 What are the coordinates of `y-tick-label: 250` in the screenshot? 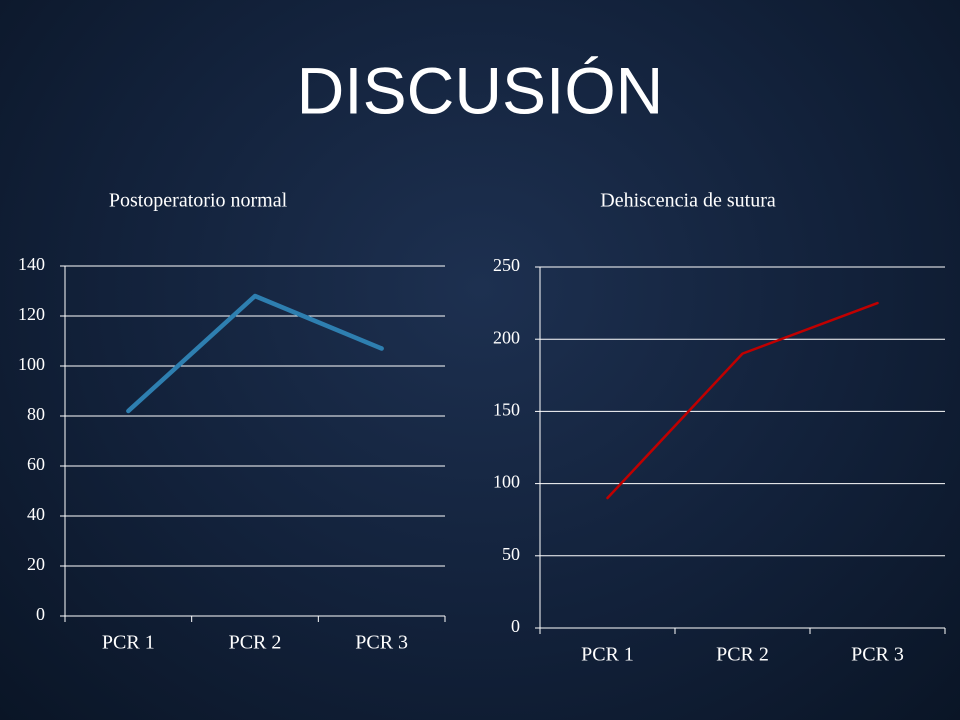 It's located at (506, 265).